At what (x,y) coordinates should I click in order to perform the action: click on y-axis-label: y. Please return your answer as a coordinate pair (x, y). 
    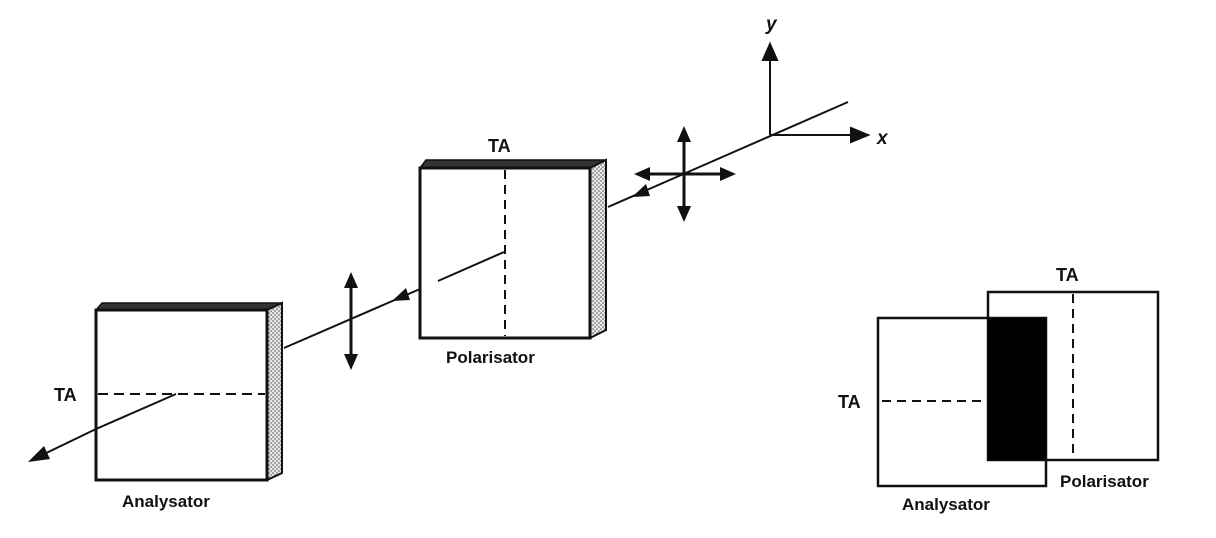
    Looking at the image, I should click on (771, 24).